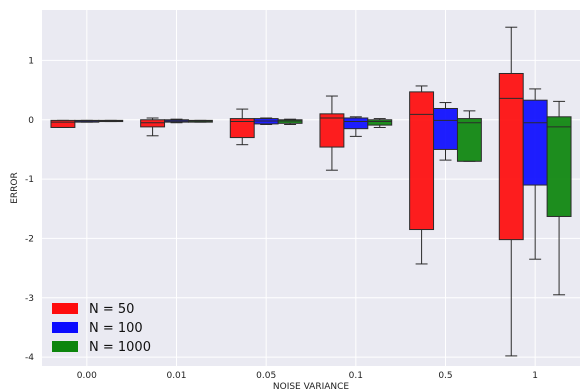  Describe the element at coordinates (356, 376) in the screenshot. I see `x-tick-label: 0.1` at that location.